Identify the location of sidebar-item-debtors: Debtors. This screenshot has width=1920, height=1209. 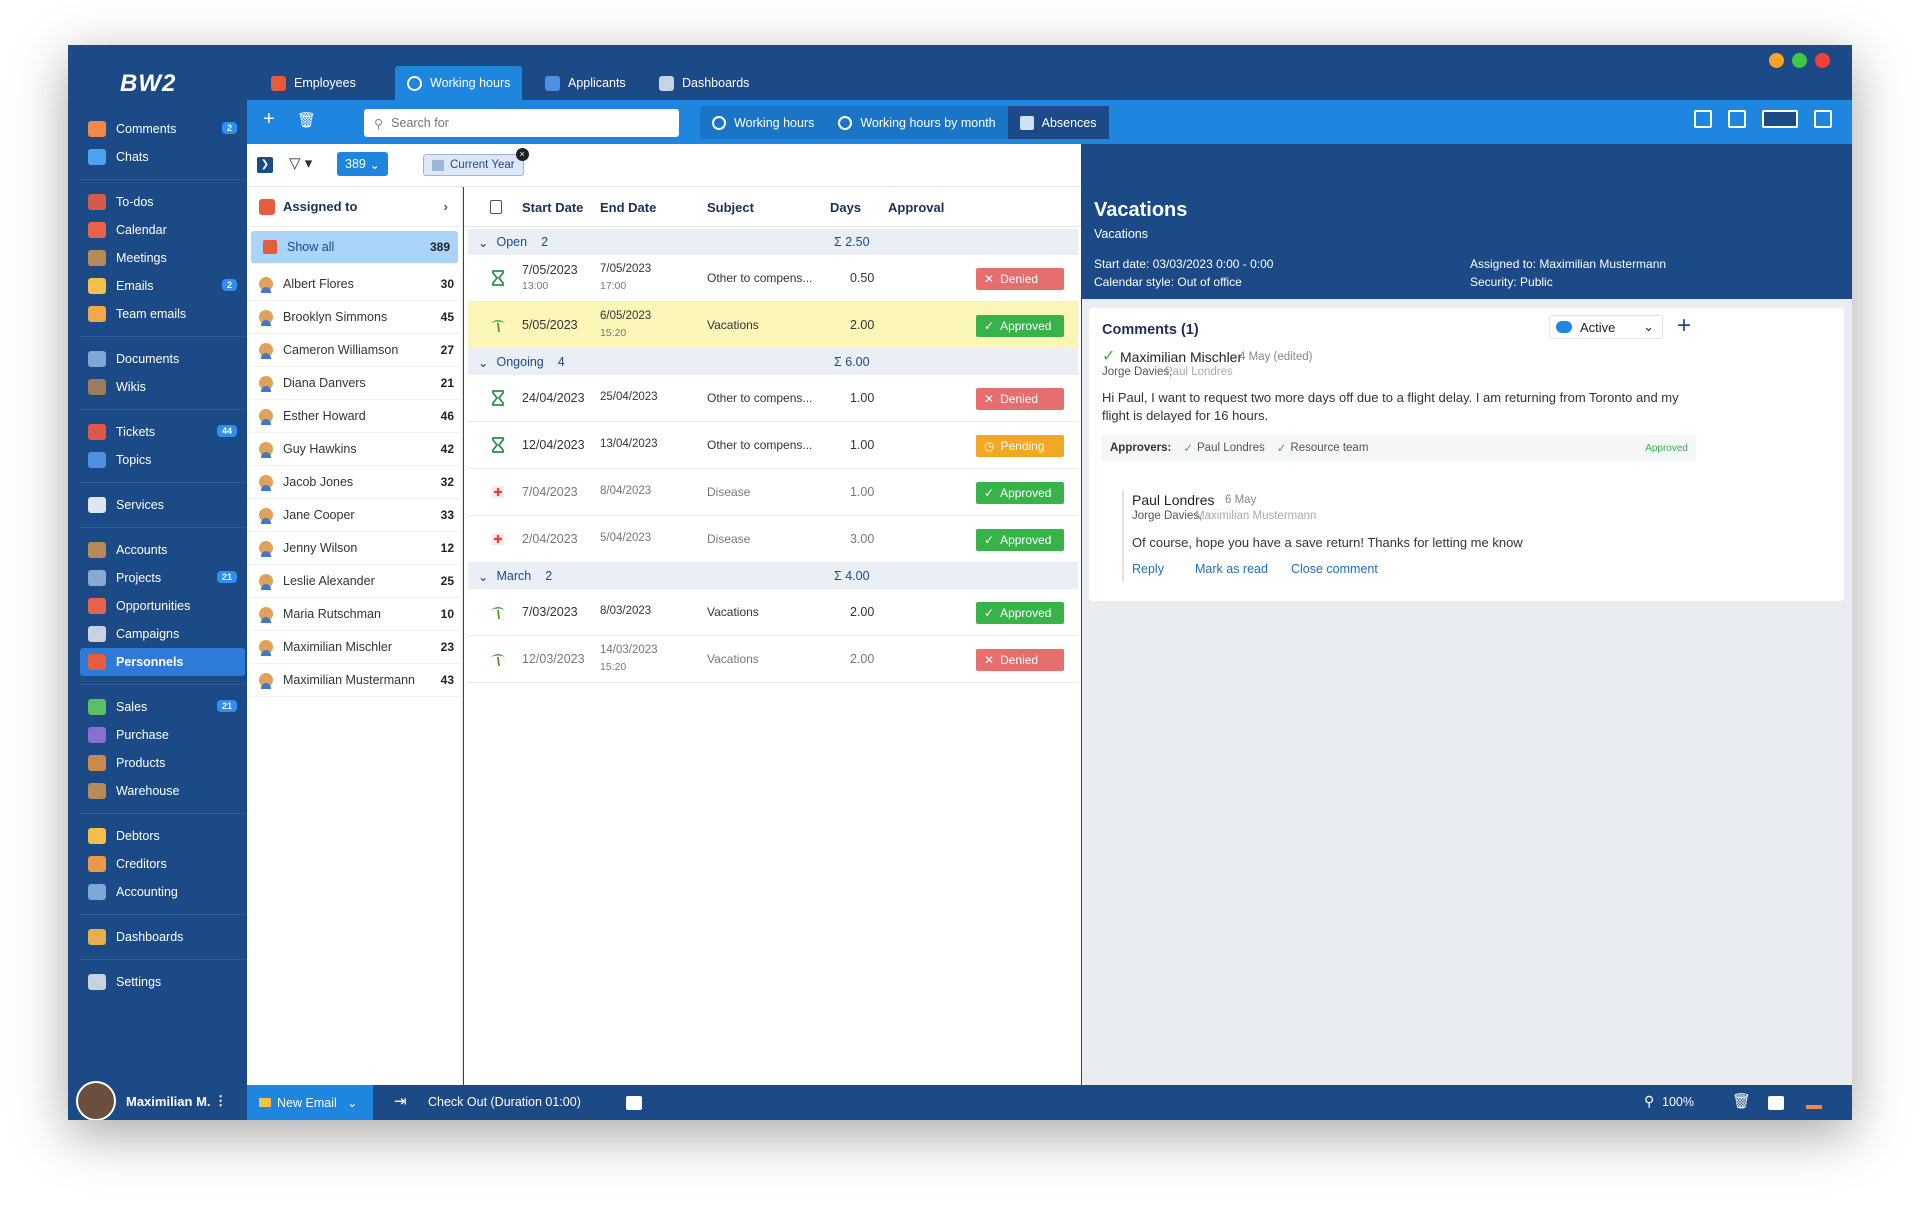
(162, 836).